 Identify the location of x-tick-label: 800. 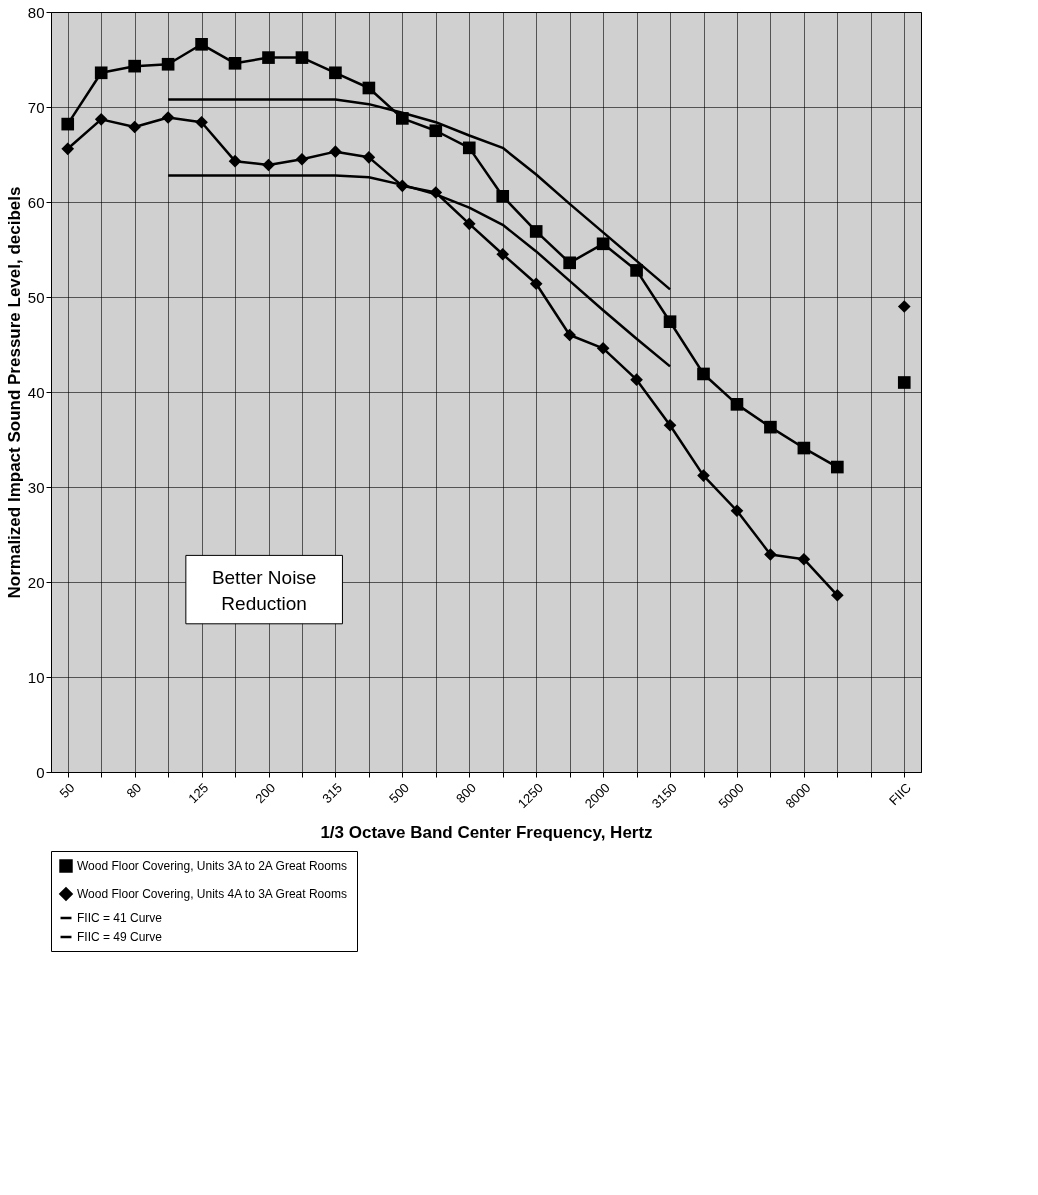
(466, 793).